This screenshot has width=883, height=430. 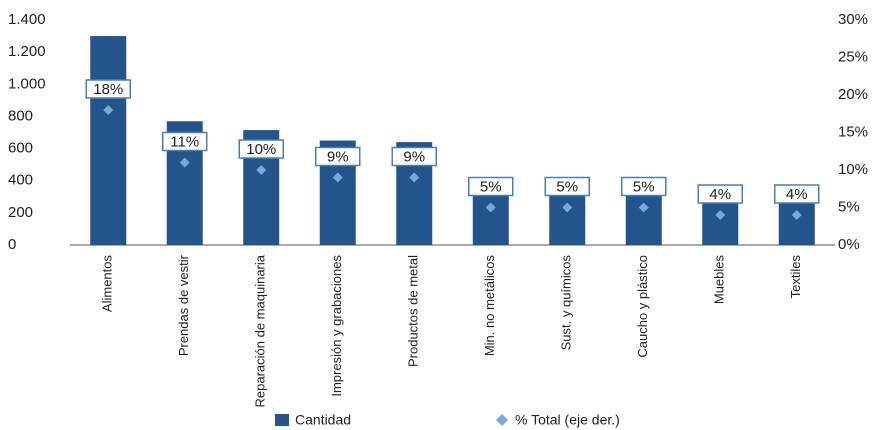 I want to click on y-tick-label: 800, so click(x=20, y=115).